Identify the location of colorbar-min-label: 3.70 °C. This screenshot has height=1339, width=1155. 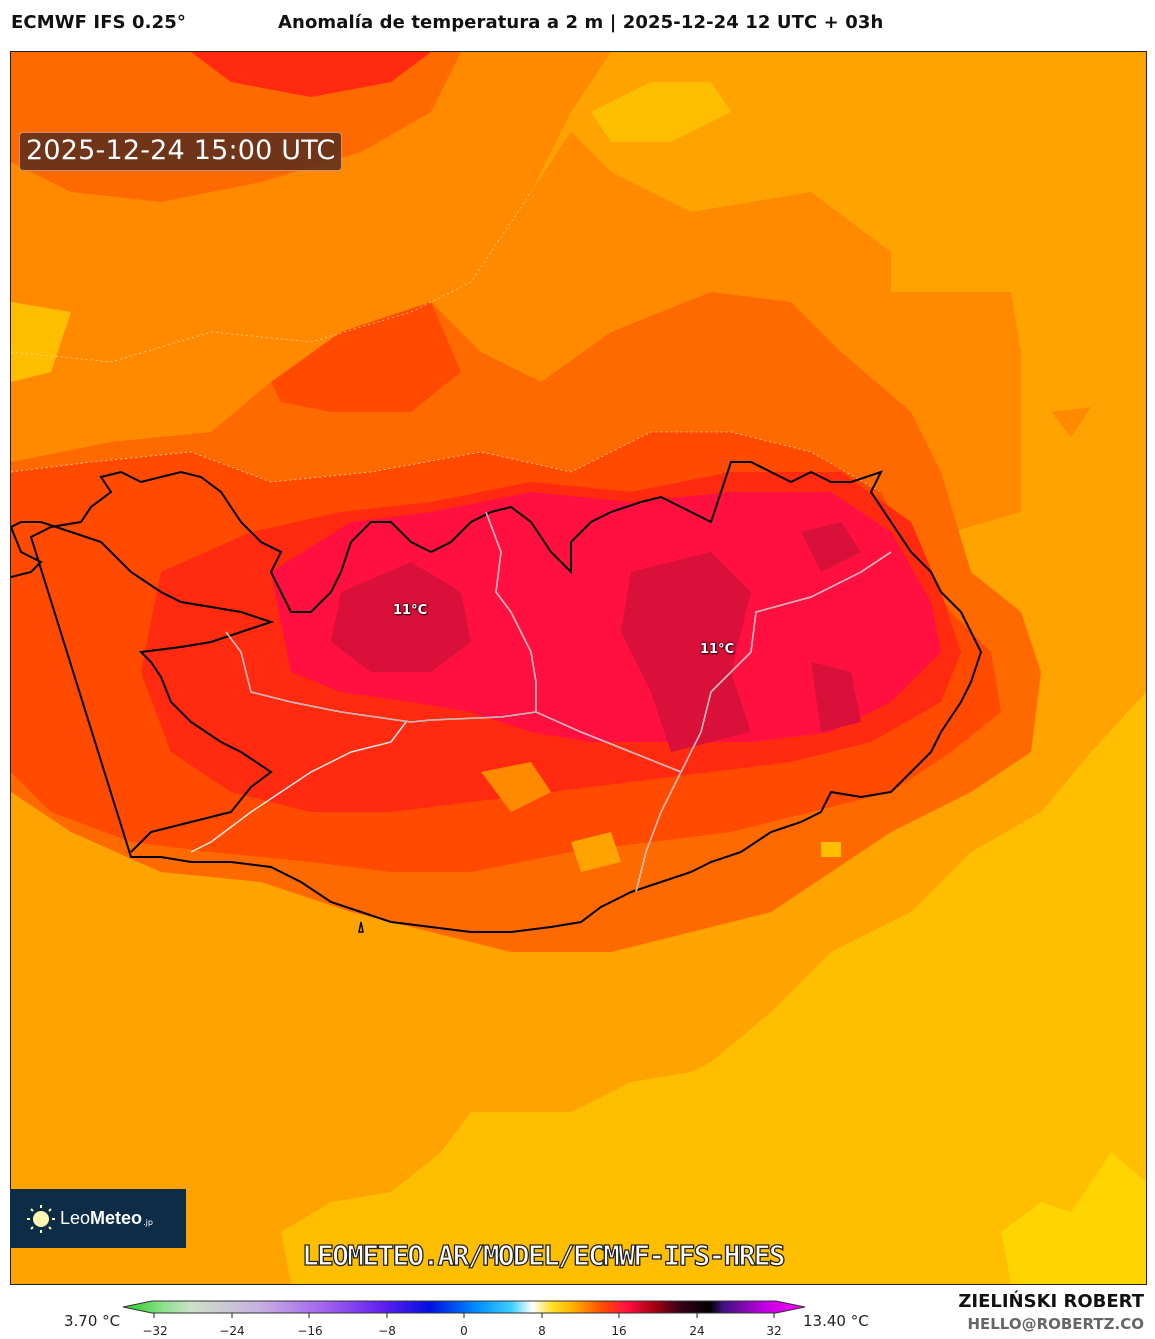
(92, 1321).